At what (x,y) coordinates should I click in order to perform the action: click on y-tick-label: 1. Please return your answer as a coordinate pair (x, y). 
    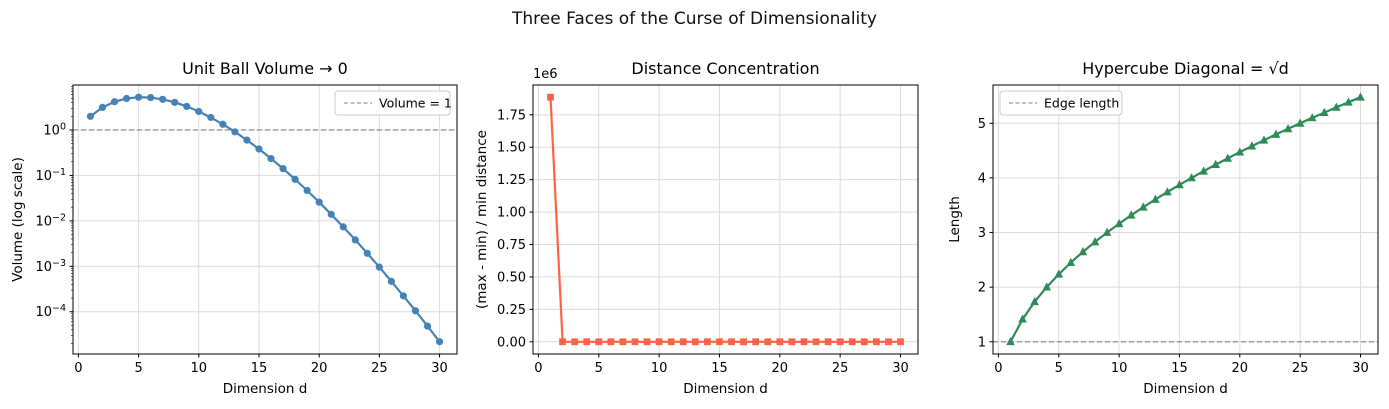
    Looking at the image, I should click on (982, 342).